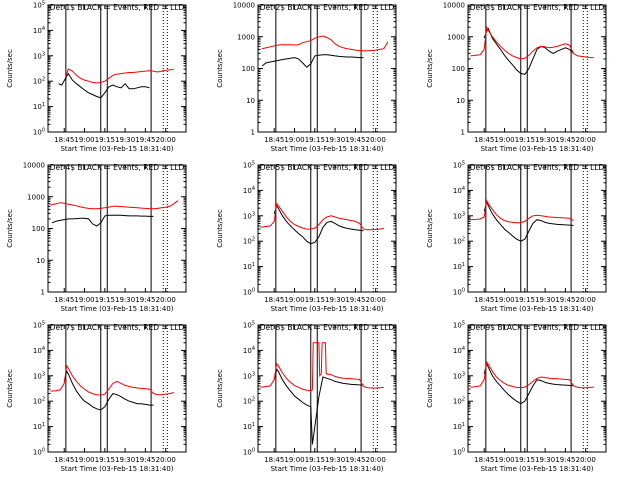 The width and height of the screenshot is (640, 480). What do you see at coordinates (244, 6) in the screenshot?
I see `y-tick-label: 10000` at bounding box center [244, 6].